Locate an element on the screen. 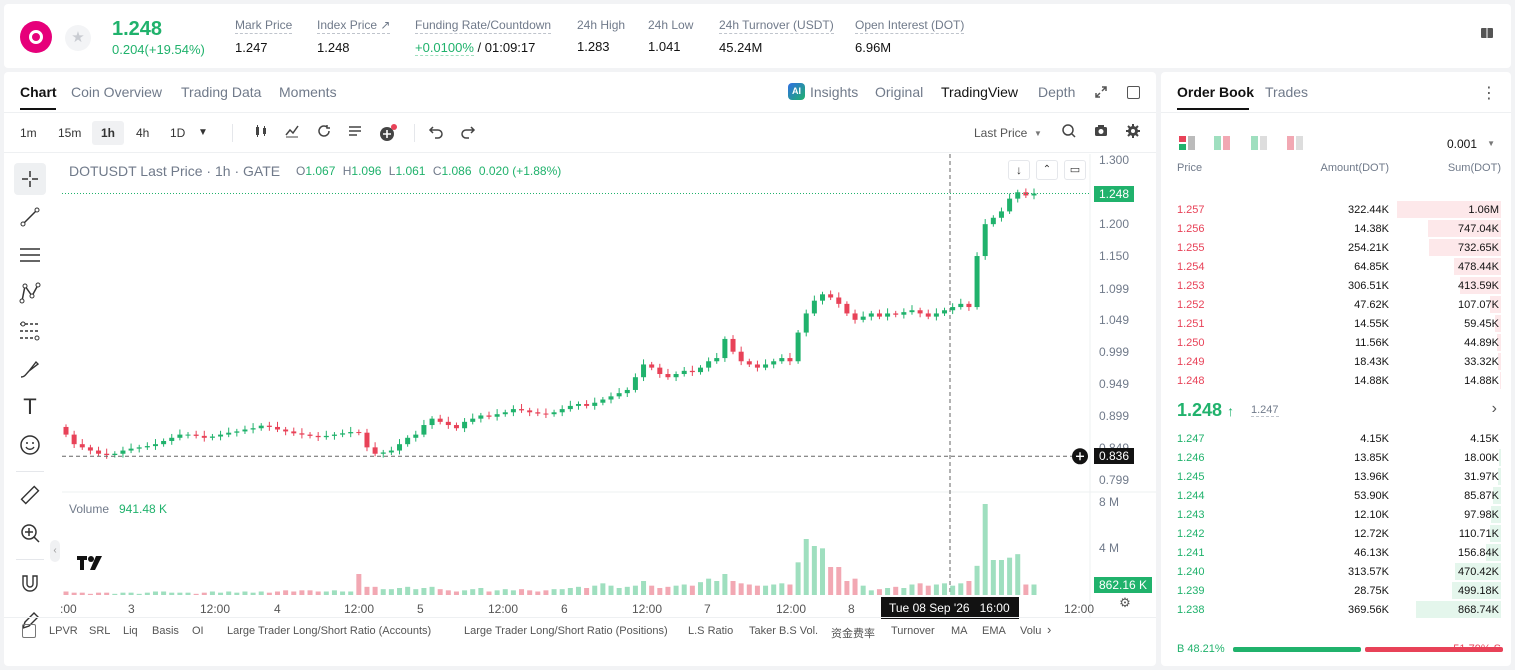 The width and height of the screenshot is (1515, 670). ask-row: 1.253 306.51K 413.59K is located at coordinates (1336, 285).